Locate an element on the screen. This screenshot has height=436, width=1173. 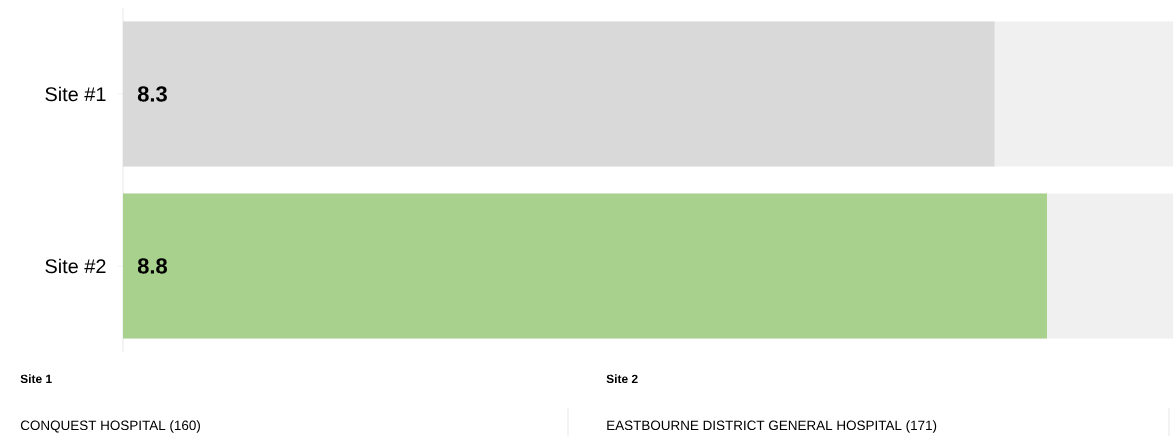
text: Site 2 is located at coordinates (622, 379).